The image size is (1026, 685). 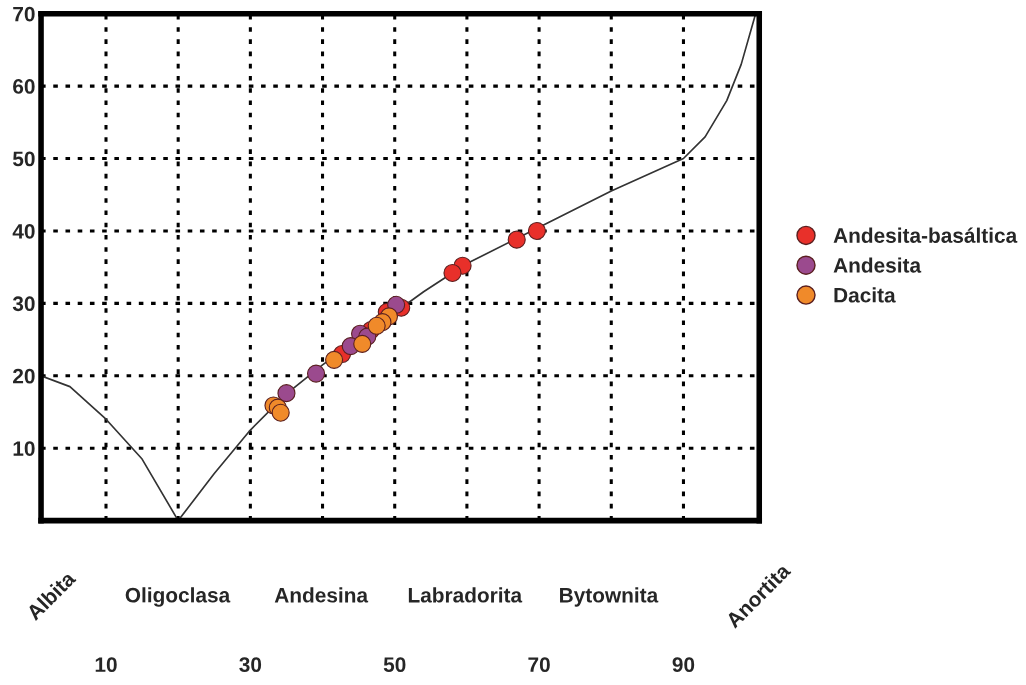 What do you see at coordinates (23, 159) in the screenshot?
I see `y-tick-label: 50` at bounding box center [23, 159].